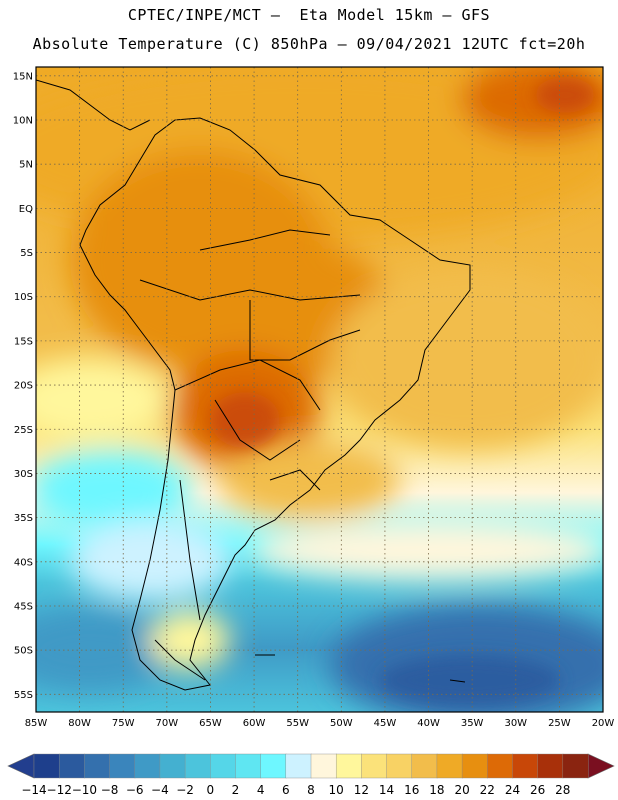 The height and width of the screenshot is (800, 618). I want to click on longitude-label: 75W, so click(123, 723).